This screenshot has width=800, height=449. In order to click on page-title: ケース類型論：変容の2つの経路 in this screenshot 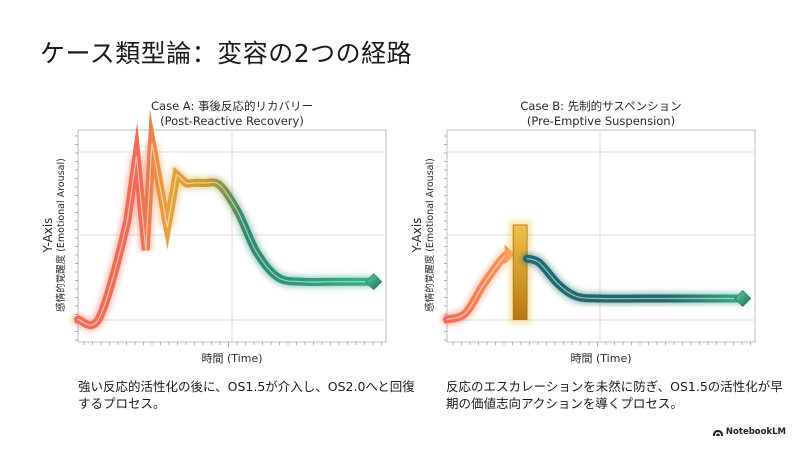, I will do `click(226, 53)`.